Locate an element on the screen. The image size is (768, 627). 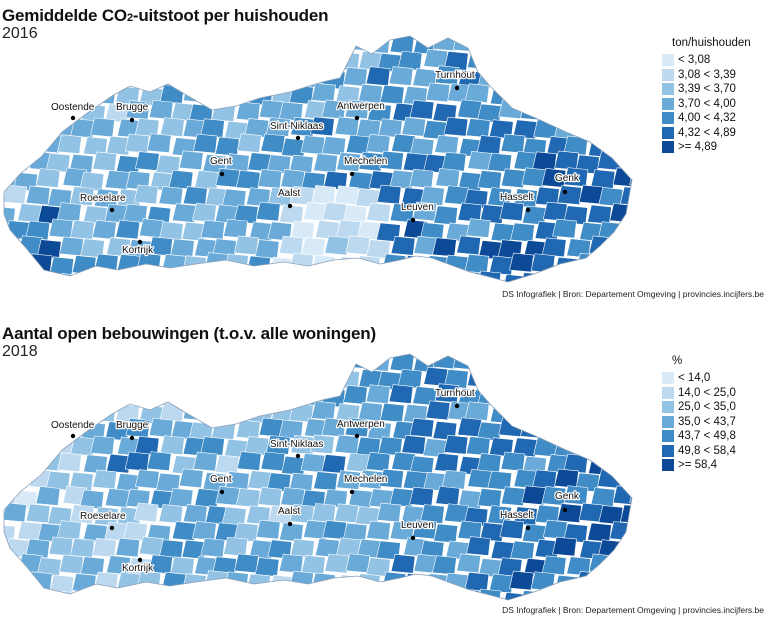
legend-item: 49,8 < 58,4 is located at coordinates (699, 451).